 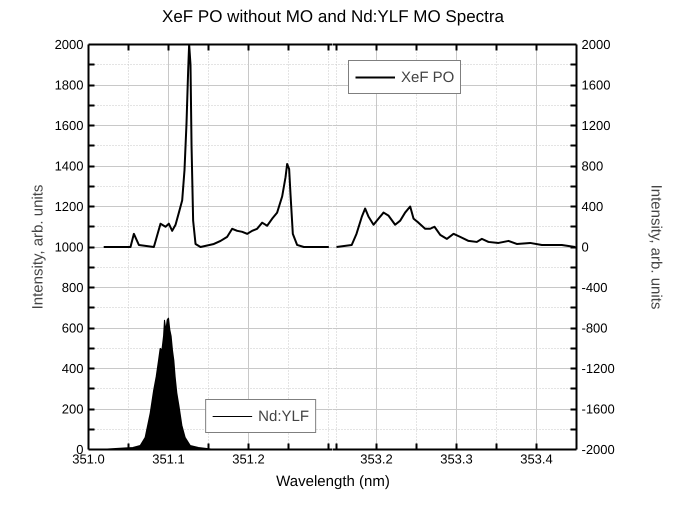 What do you see at coordinates (595, 287) in the screenshot?
I see `y2-tick-label: -400` at bounding box center [595, 287].